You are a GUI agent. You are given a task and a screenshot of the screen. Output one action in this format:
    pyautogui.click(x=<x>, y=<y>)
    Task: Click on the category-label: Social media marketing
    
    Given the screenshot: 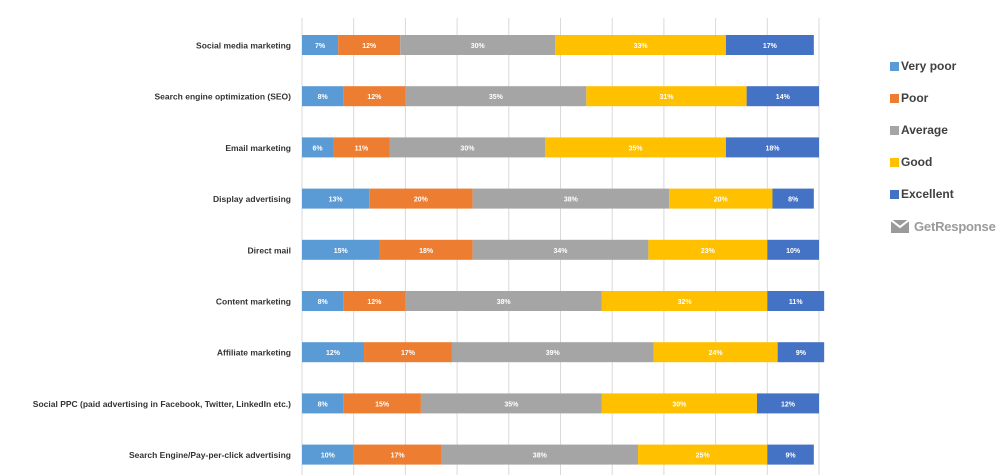 What is the action you would take?
    pyautogui.click(x=243, y=46)
    